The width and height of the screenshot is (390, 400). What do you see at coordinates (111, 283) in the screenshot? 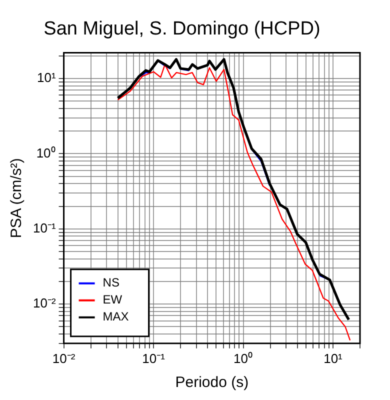
I see `legend-label: NS` at bounding box center [111, 283].